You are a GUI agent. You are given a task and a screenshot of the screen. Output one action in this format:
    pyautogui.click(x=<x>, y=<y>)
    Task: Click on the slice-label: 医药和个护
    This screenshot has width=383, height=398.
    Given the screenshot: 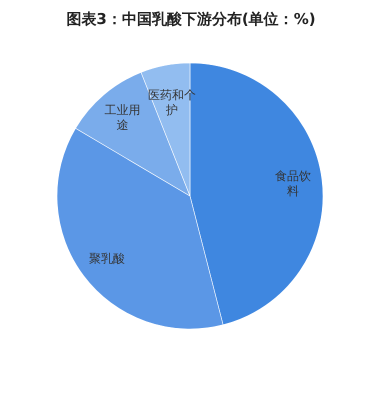 What is the action you would take?
    pyautogui.click(x=172, y=102)
    